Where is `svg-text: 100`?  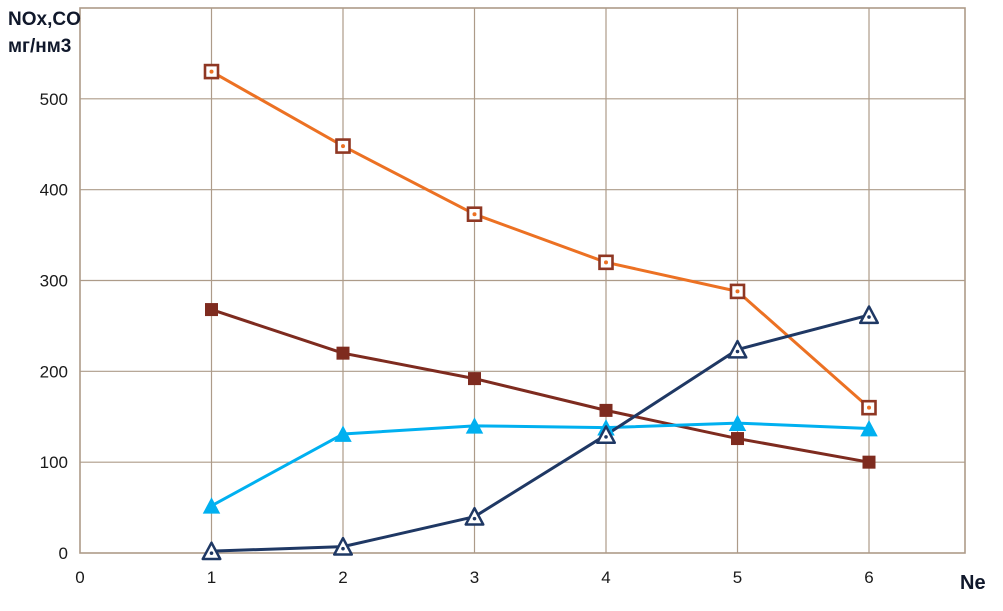 svg-text: 100 is located at coordinates (54, 462).